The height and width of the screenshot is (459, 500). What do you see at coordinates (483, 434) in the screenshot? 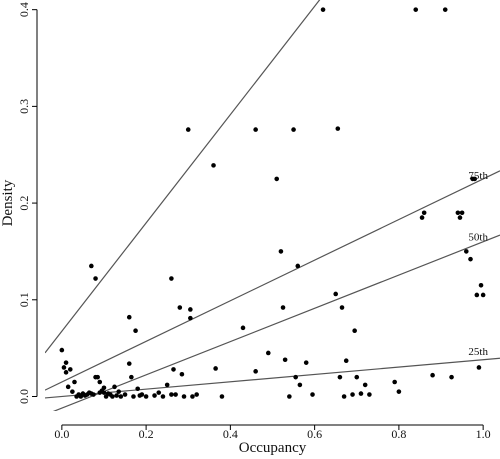
I see `x-tick-label: 1.0` at bounding box center [483, 434].